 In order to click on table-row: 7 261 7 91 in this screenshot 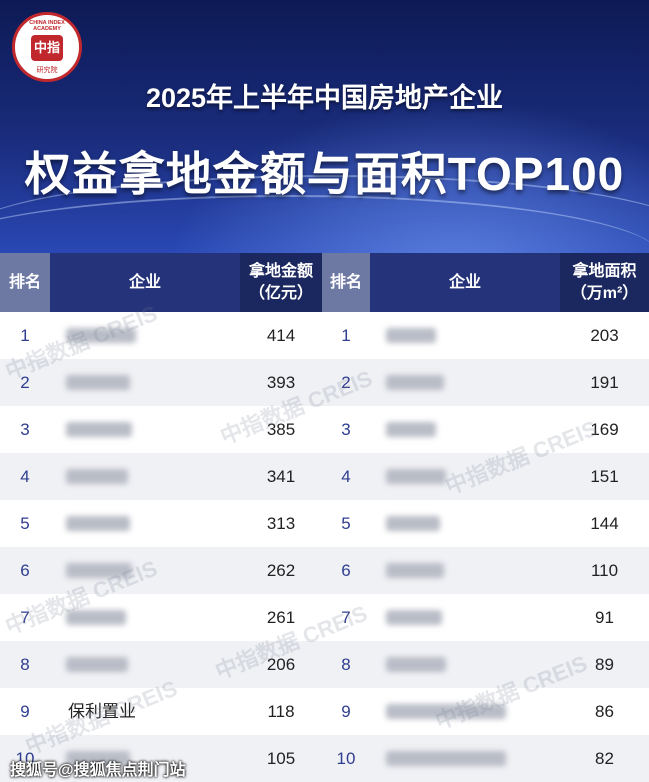, I will do `click(324, 617)`.